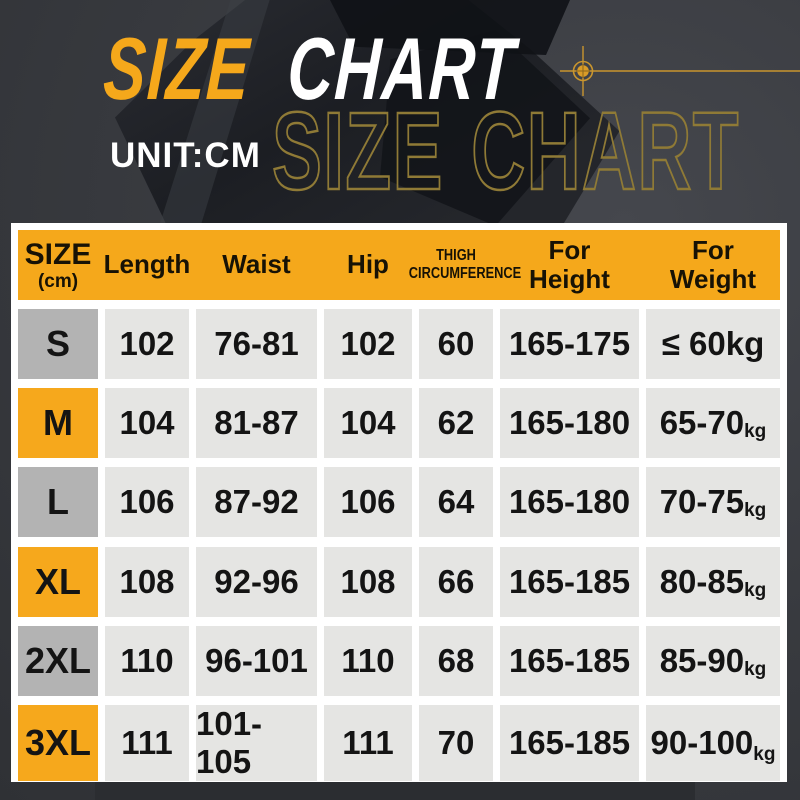 The height and width of the screenshot is (800, 800). Describe the element at coordinates (256, 423) in the screenshot. I see `waist-cell: 81-87` at that location.